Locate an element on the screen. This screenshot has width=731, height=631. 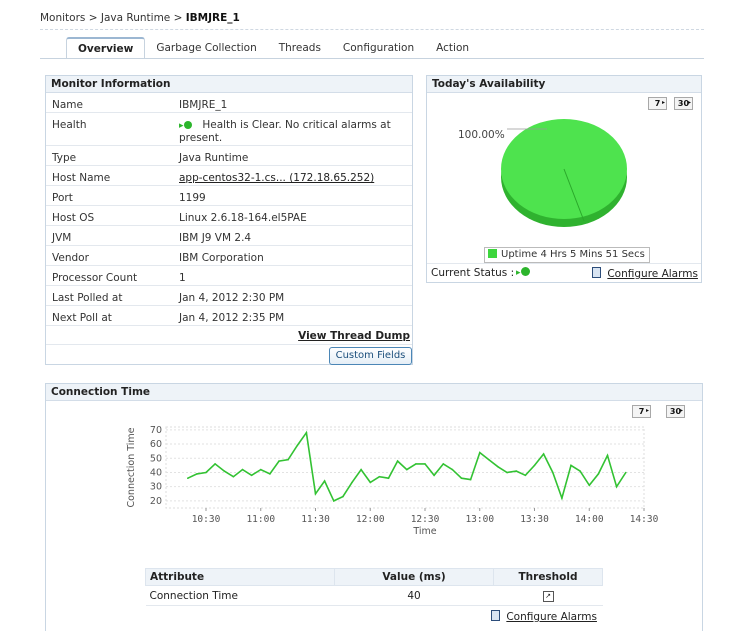
breadcrumb-java-runtime: Java Runtime is located at coordinates (135, 18).